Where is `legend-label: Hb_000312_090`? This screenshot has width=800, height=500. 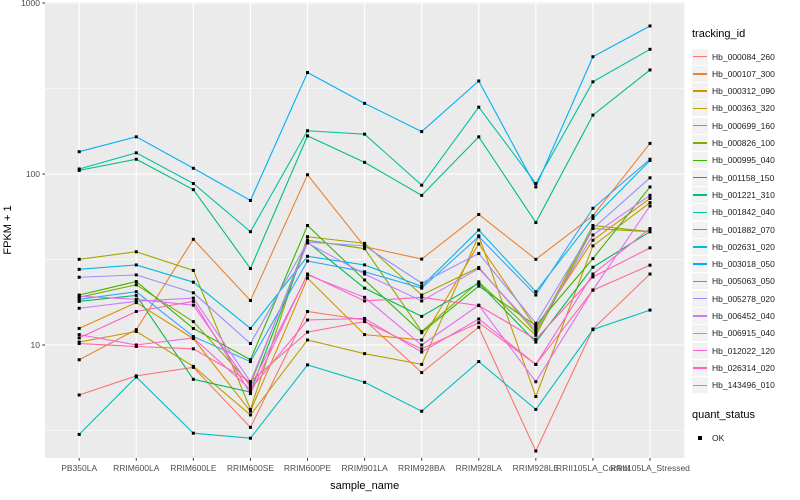 legend-label: Hb_000312_090 is located at coordinates (743, 91).